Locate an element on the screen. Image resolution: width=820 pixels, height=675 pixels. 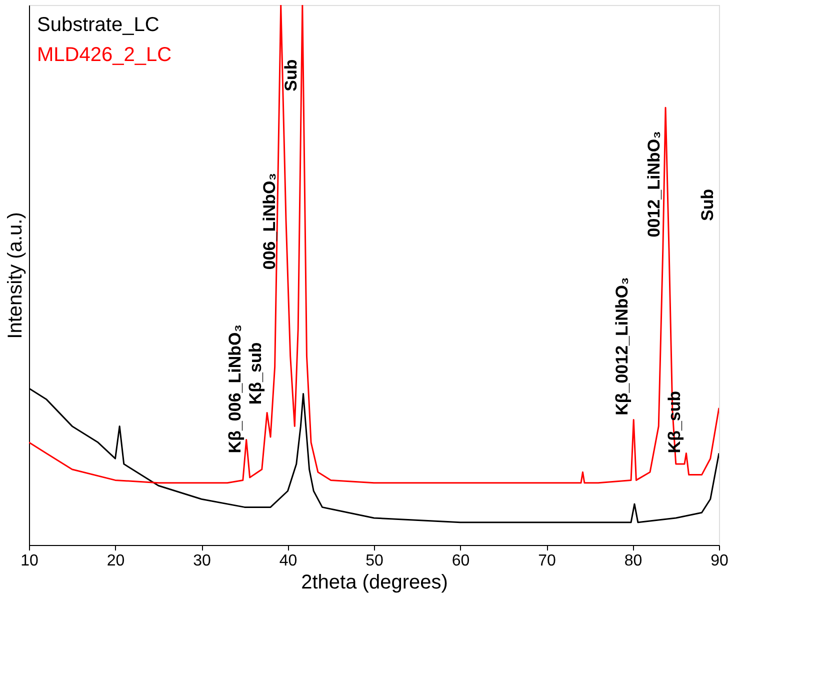
y-axis-title: Intensity (a.u.) is located at coordinates (15, 275).